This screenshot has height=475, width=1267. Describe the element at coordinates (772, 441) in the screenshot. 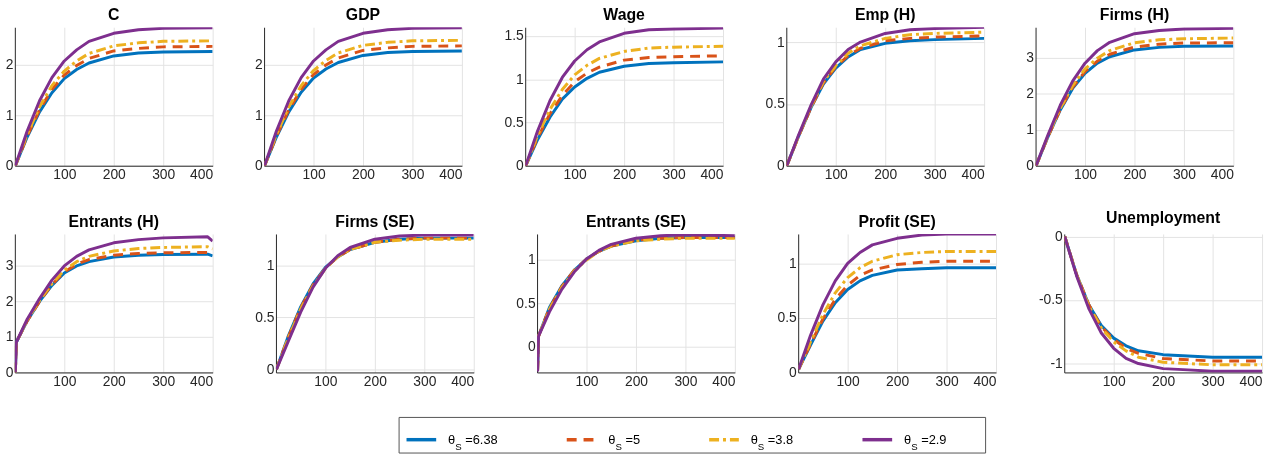

I see `legend-label: θ$_{S}$ =3.8` at that location.